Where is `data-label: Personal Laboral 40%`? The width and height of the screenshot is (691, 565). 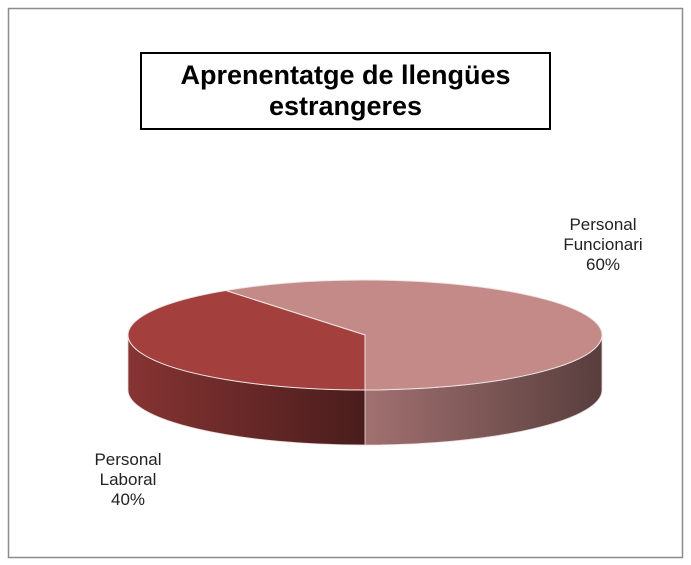
data-label: Personal Laboral 40% is located at coordinates (128, 480).